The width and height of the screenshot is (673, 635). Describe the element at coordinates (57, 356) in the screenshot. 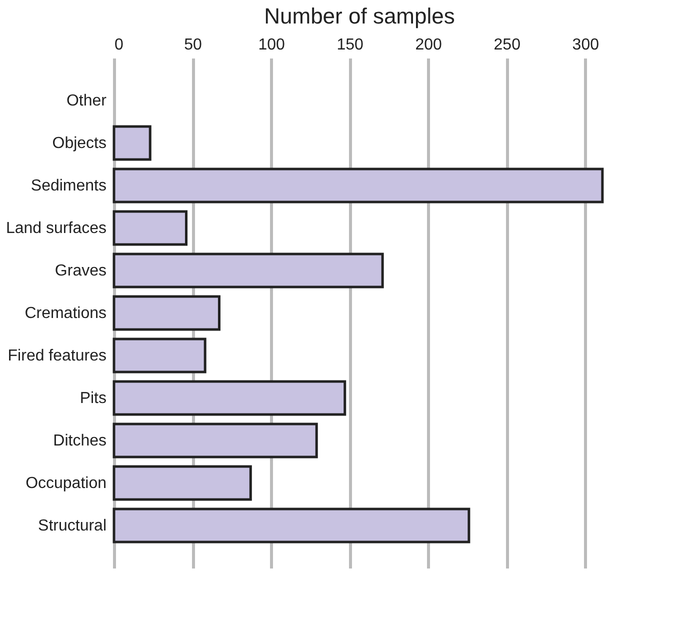

I see `y-tick-label: Fired features` at that location.